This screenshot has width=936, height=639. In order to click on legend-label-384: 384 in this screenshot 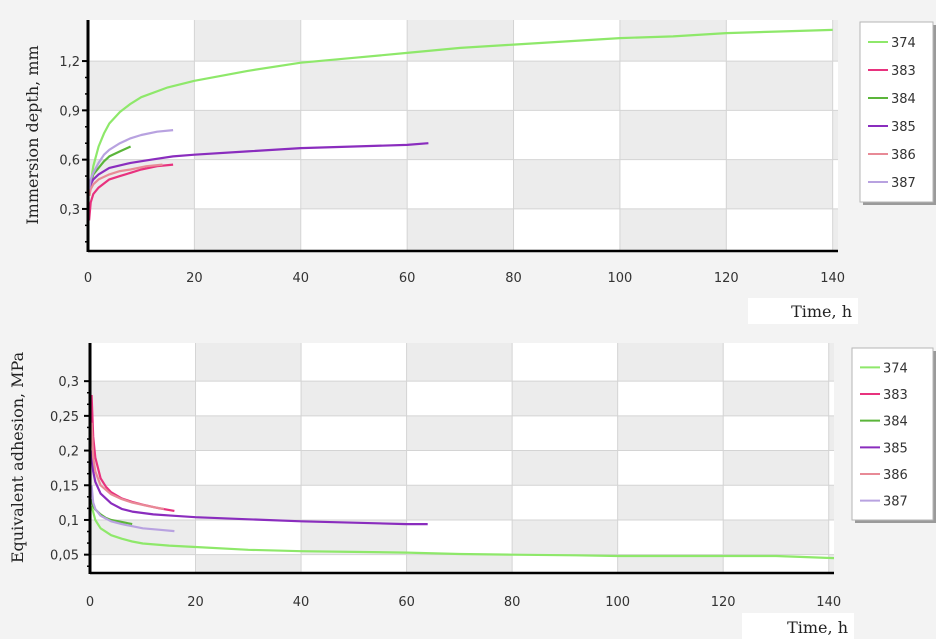, I will do `click(903, 99)`.